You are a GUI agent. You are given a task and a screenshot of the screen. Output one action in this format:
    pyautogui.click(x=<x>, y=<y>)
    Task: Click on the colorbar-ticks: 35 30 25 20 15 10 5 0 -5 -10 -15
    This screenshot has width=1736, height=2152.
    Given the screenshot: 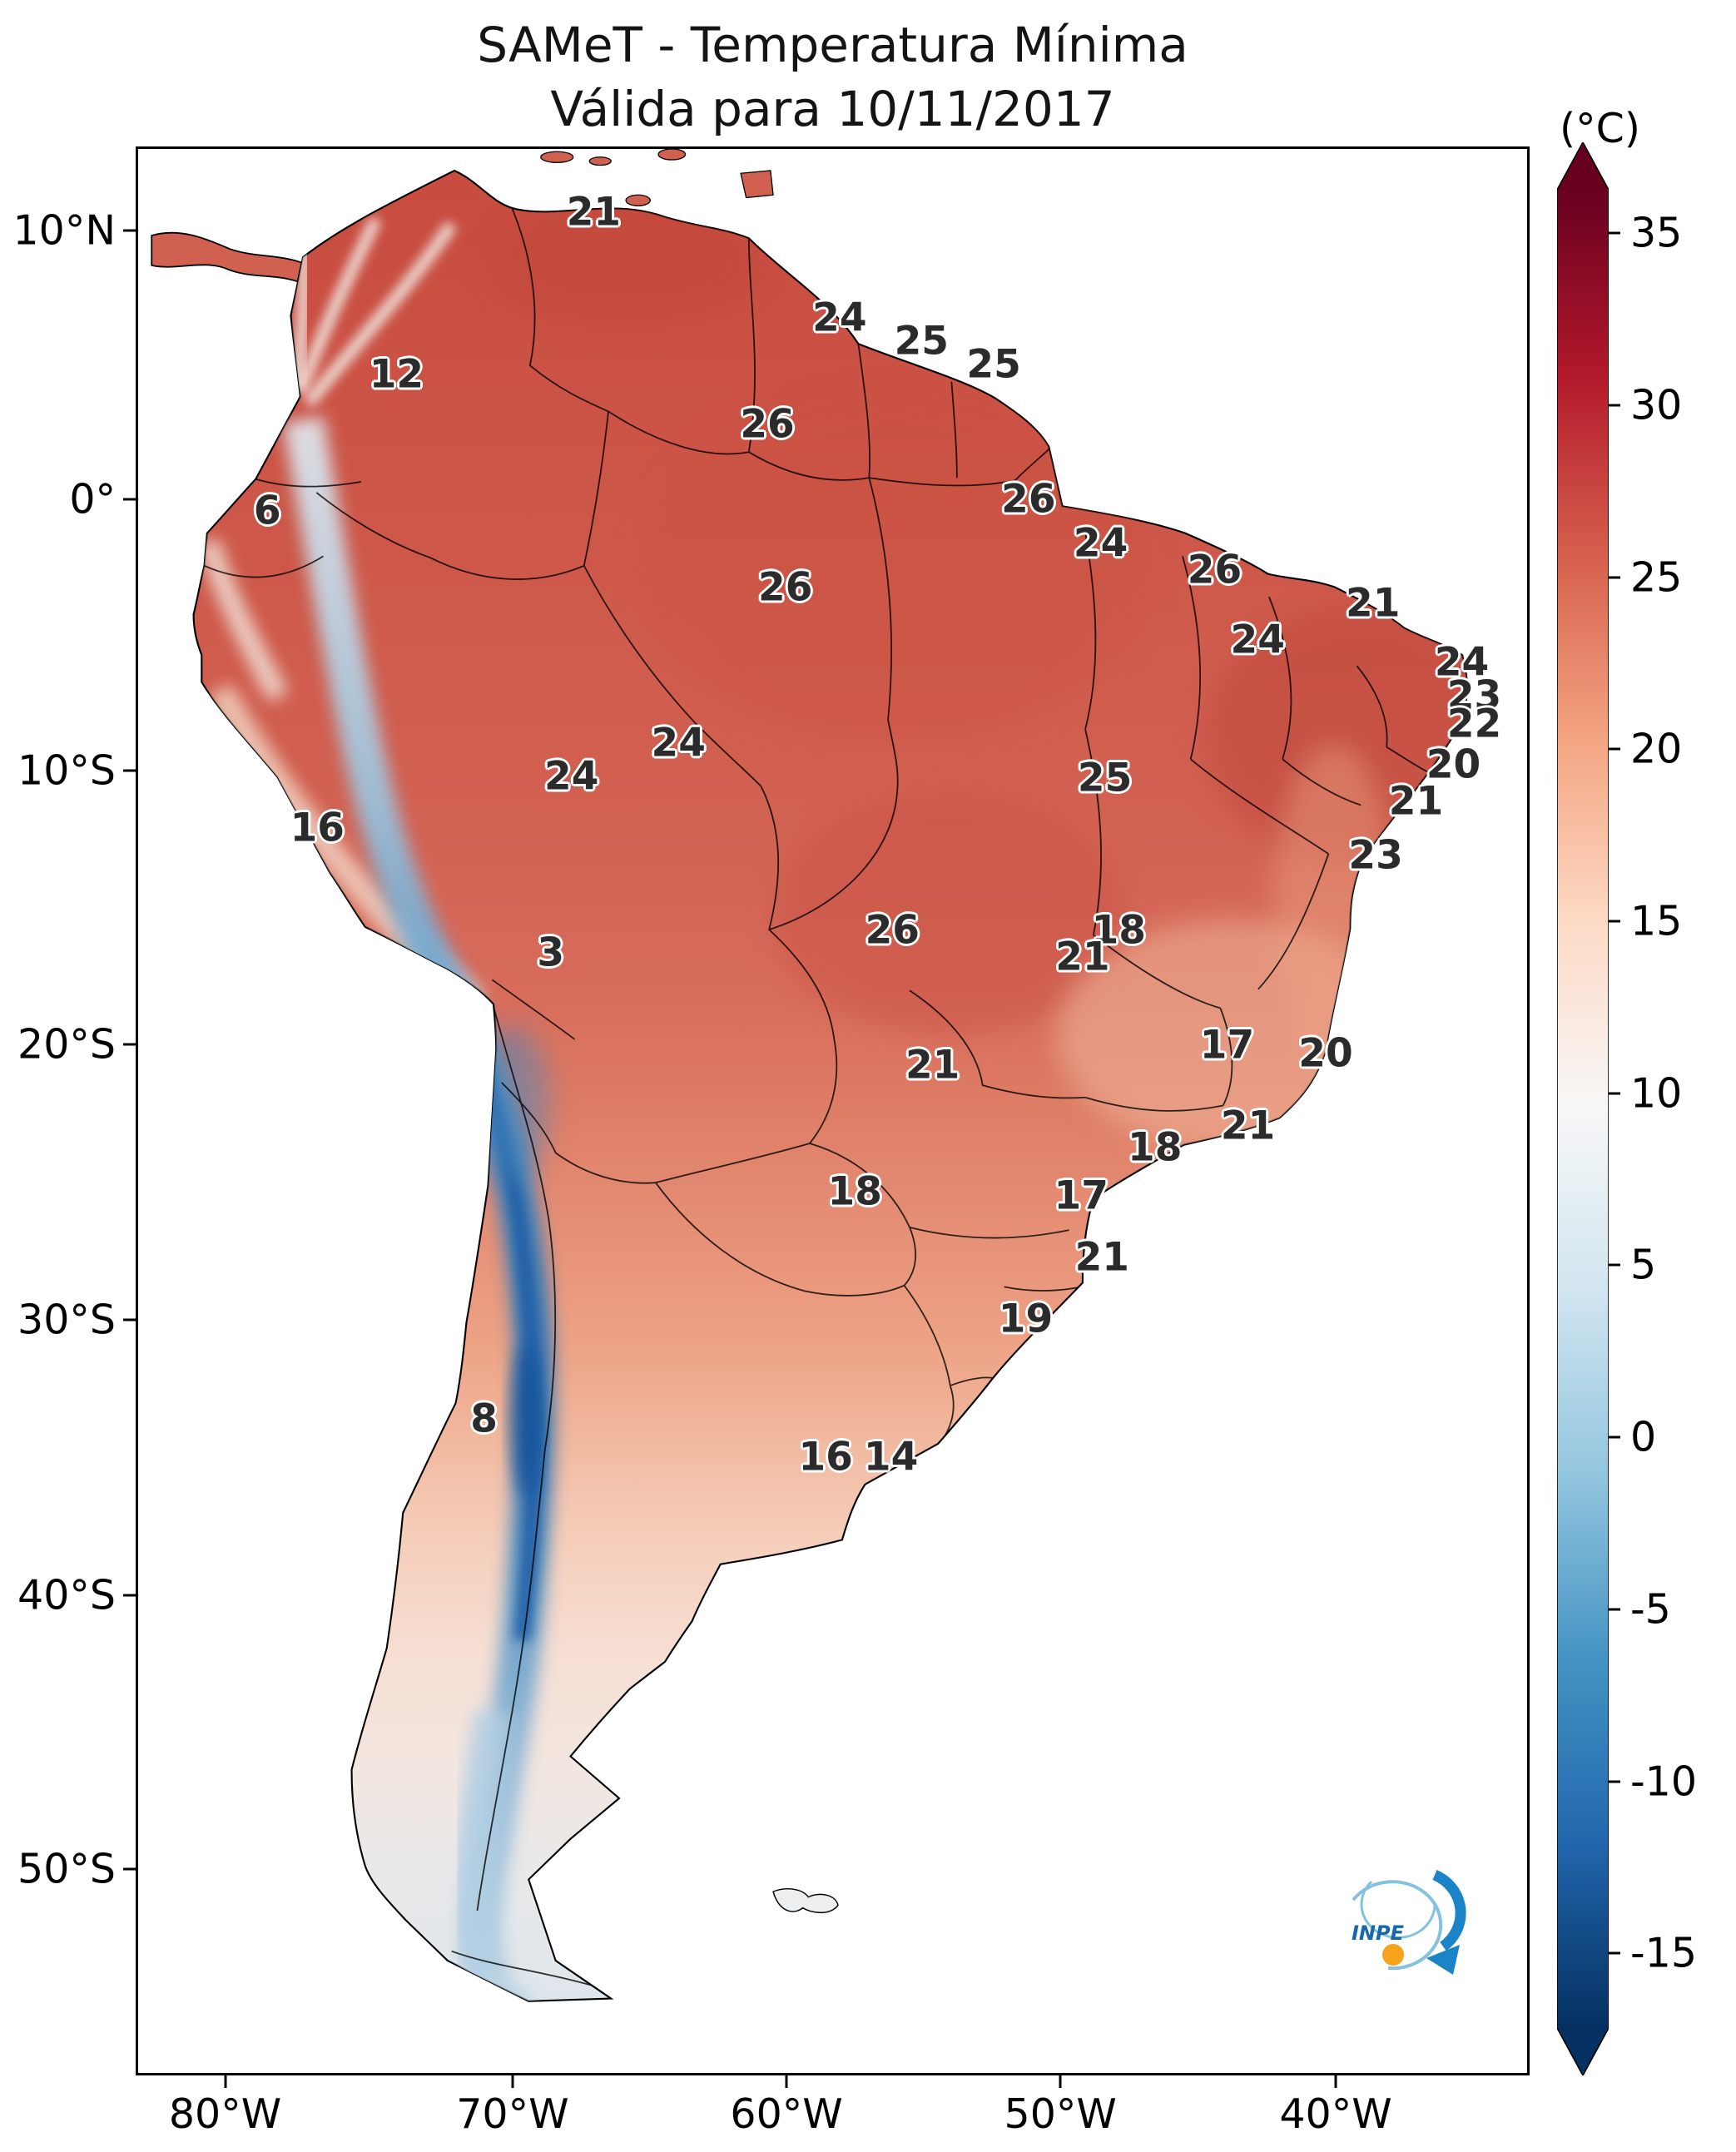 What is the action you would take?
    pyautogui.click(x=1672, y=1109)
    